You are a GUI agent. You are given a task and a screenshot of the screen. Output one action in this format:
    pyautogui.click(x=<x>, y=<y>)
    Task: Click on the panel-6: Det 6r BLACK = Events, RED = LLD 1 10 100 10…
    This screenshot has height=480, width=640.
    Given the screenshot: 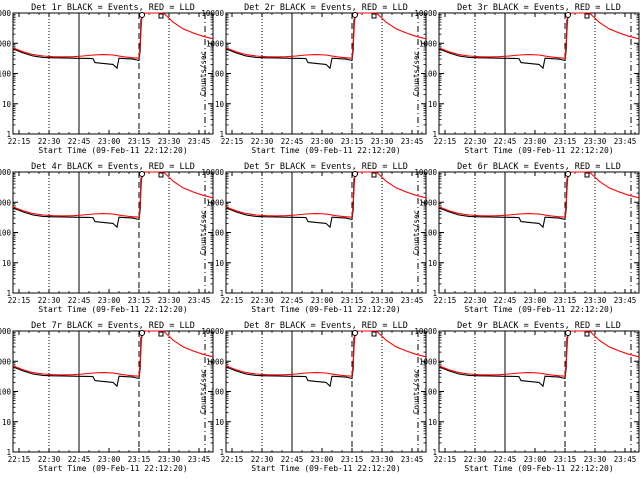 What is the action you would take?
    pyautogui.click(x=526, y=238)
    